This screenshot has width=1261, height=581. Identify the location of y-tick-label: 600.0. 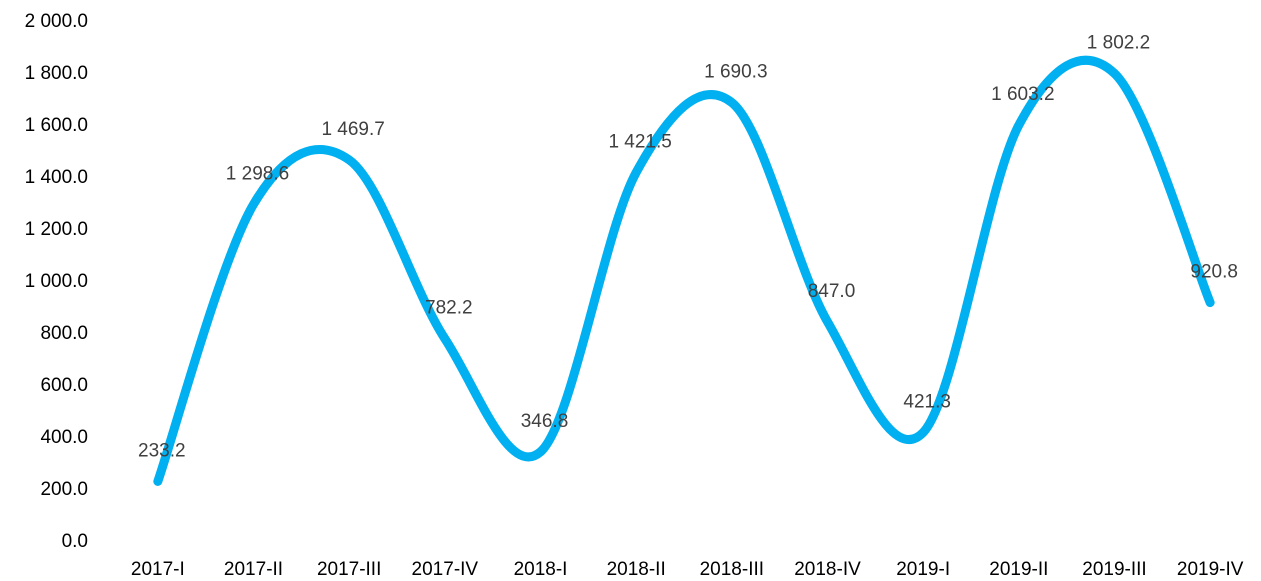
(64, 385).